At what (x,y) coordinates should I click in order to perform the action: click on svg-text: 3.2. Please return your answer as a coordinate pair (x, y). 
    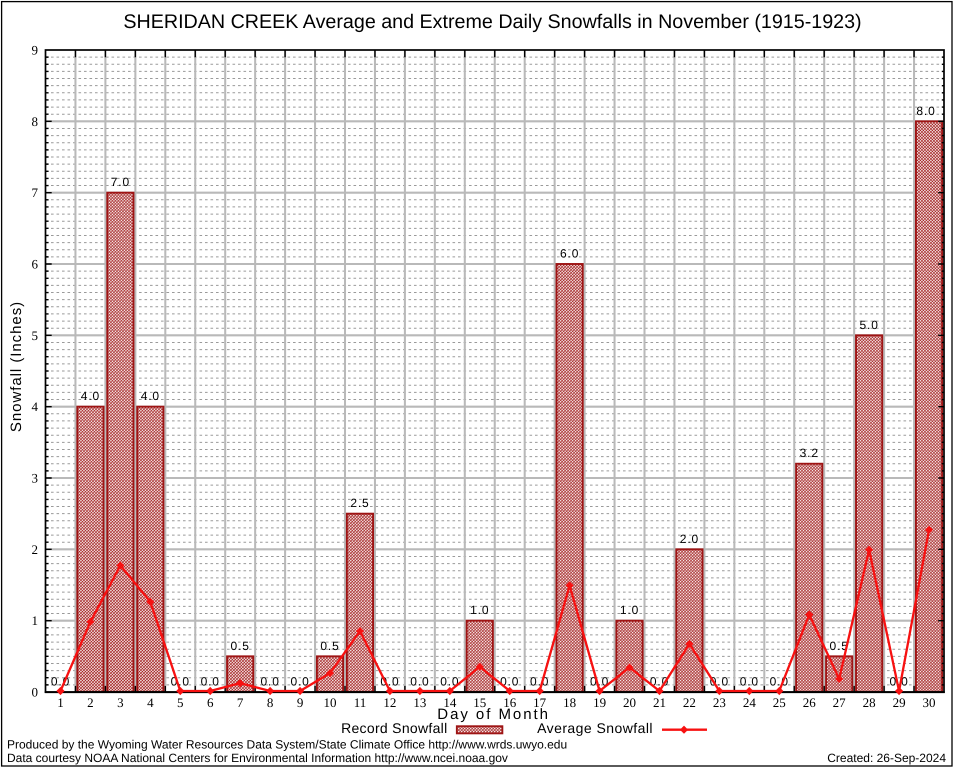
    Looking at the image, I should click on (809, 453).